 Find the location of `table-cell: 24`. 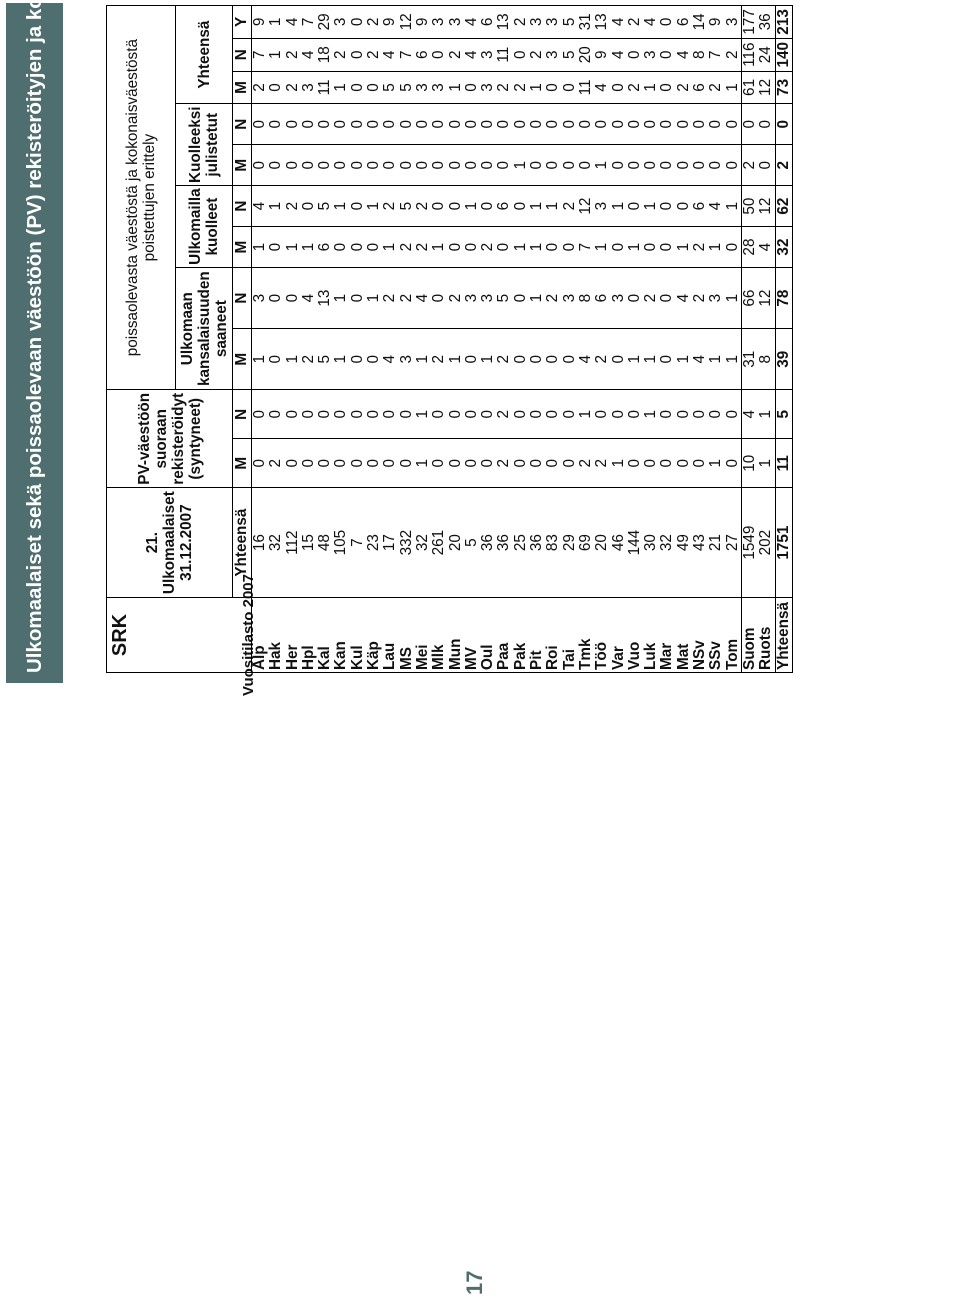

table-cell: 24 is located at coordinates (766, 55).